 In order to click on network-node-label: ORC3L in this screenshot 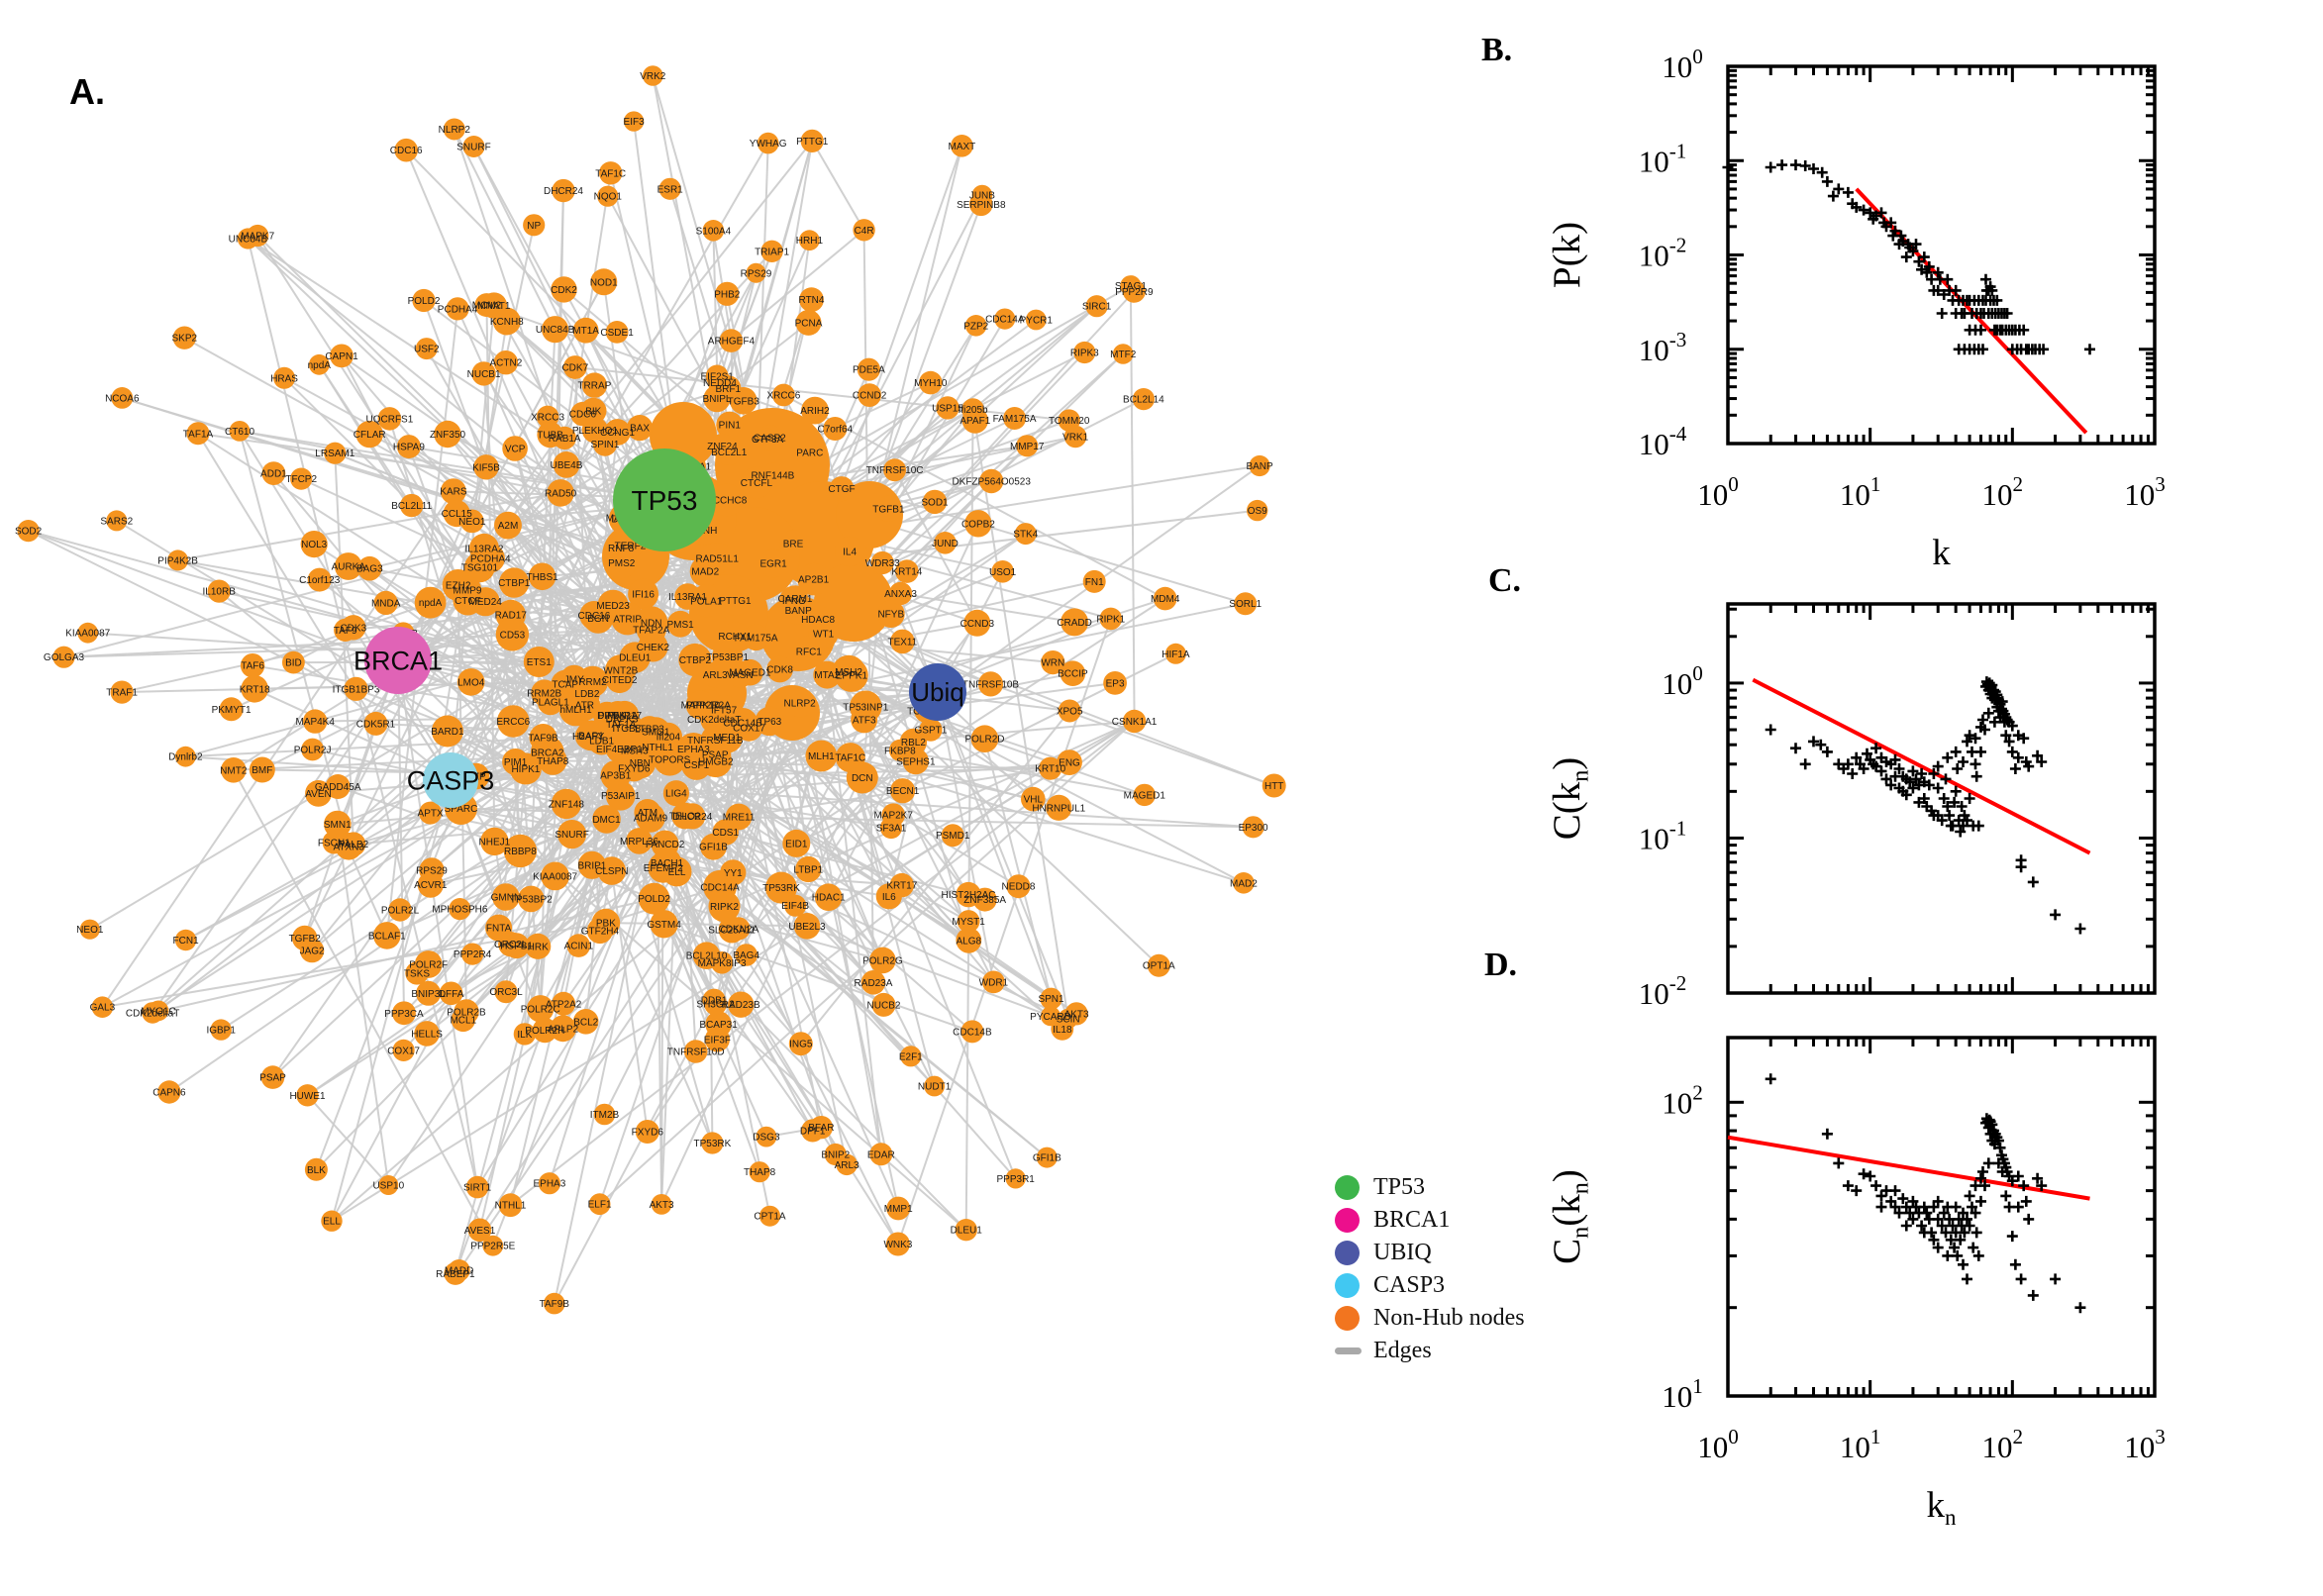, I will do `click(506, 993)`.